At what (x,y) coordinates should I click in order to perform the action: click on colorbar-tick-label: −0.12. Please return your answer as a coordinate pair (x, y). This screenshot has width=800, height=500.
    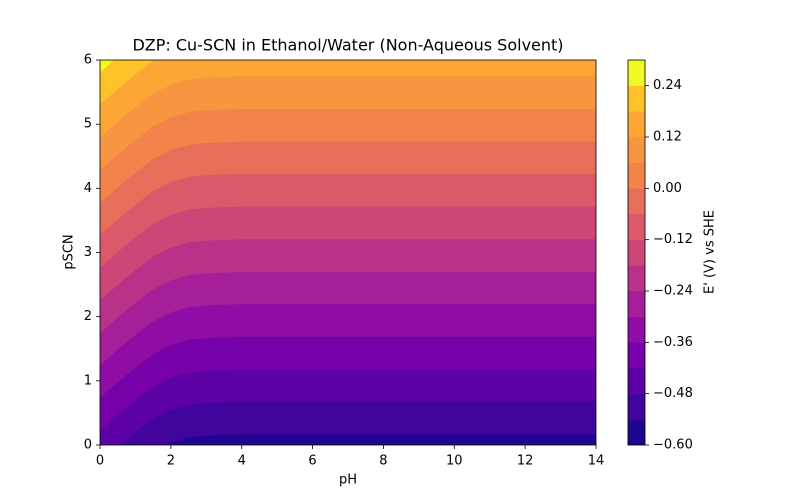
    Looking at the image, I should click on (673, 239).